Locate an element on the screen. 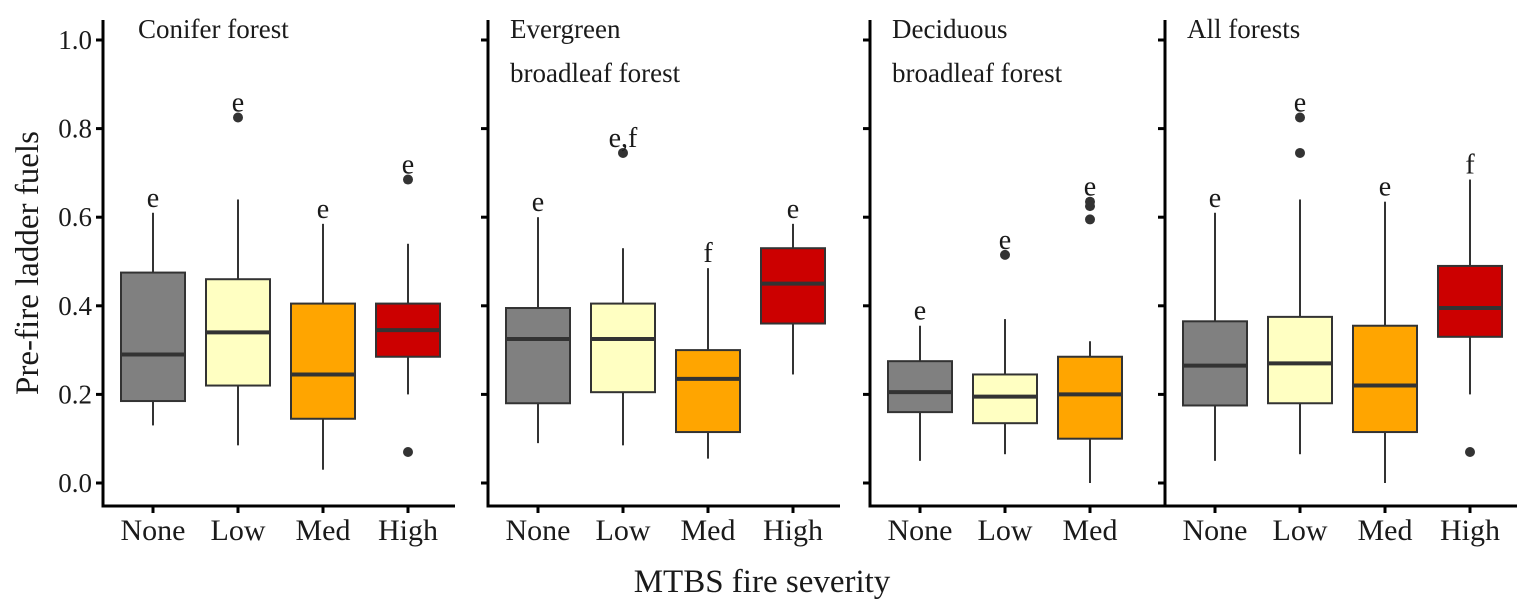  significance-letter: e,f is located at coordinates (623, 138).